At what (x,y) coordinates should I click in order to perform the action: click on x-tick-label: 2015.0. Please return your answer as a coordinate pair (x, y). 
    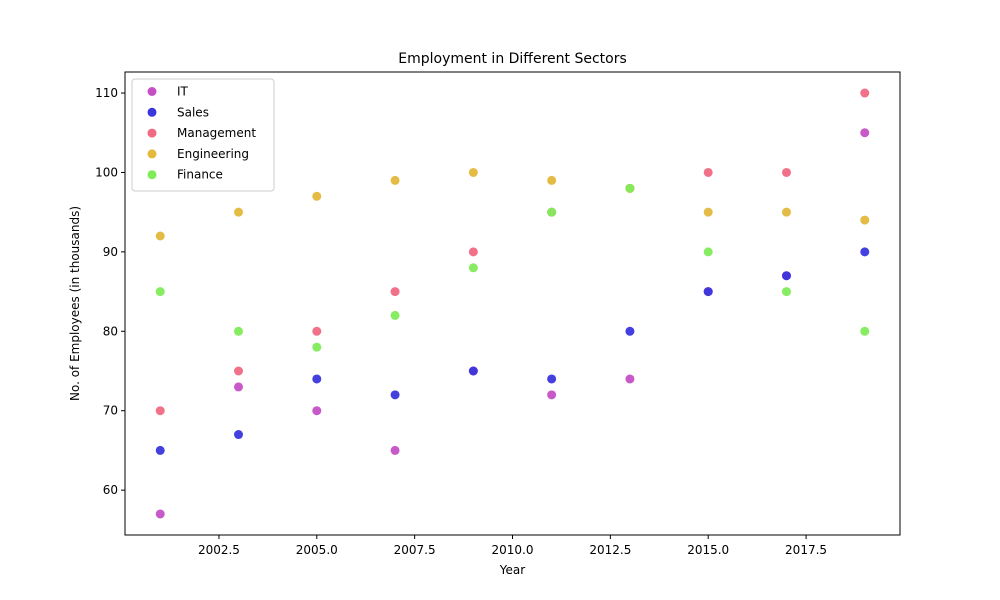
    Looking at the image, I should click on (708, 550).